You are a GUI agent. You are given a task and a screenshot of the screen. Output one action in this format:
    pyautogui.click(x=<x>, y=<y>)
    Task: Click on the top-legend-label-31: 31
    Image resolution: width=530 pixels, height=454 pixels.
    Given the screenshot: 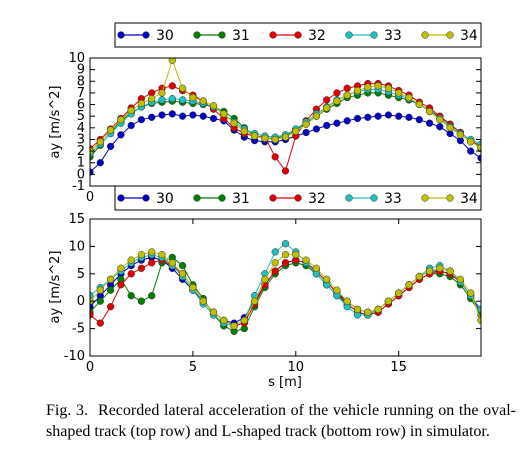 What is the action you would take?
    pyautogui.click(x=241, y=36)
    